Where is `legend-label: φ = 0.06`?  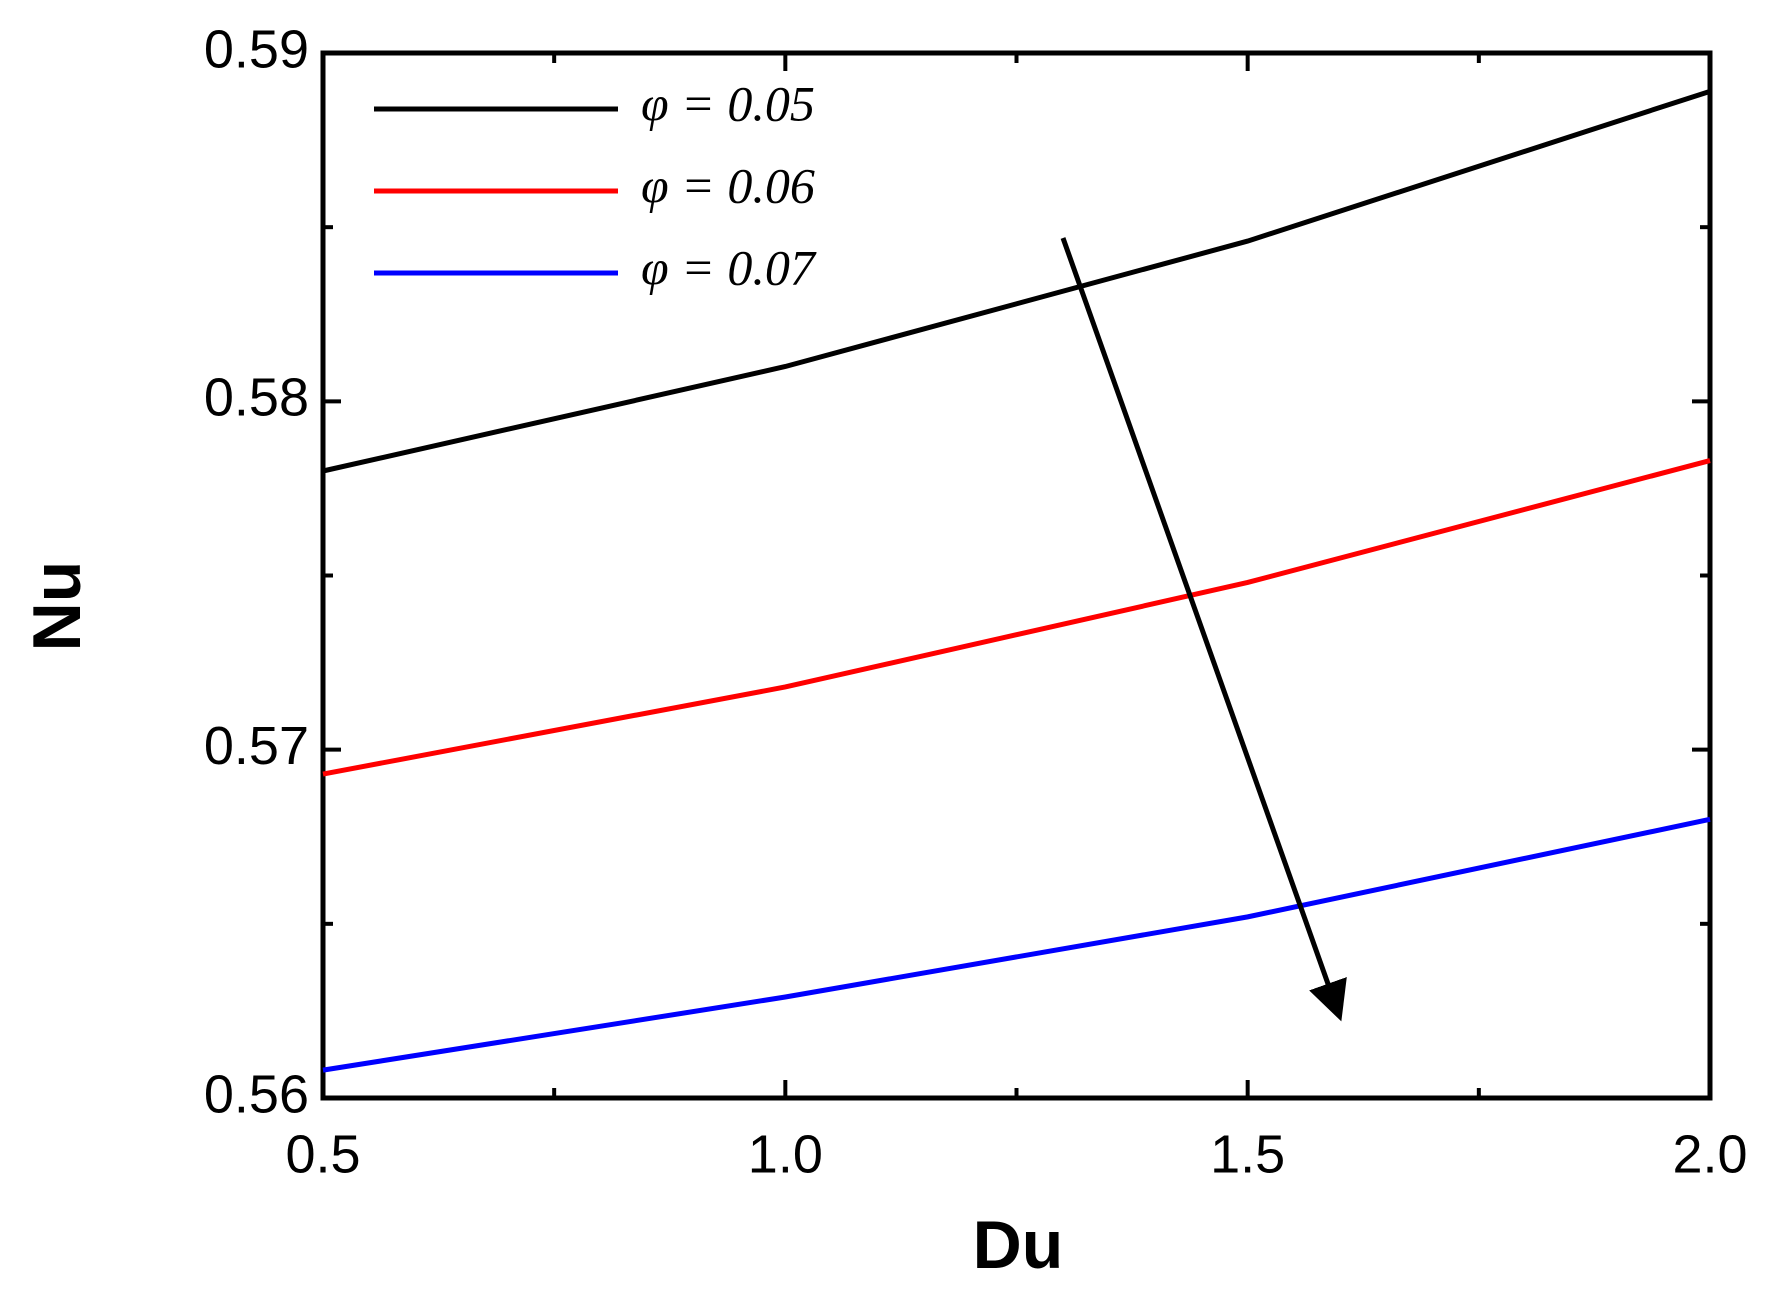 legend-label: φ = 0.06 is located at coordinates (728, 185).